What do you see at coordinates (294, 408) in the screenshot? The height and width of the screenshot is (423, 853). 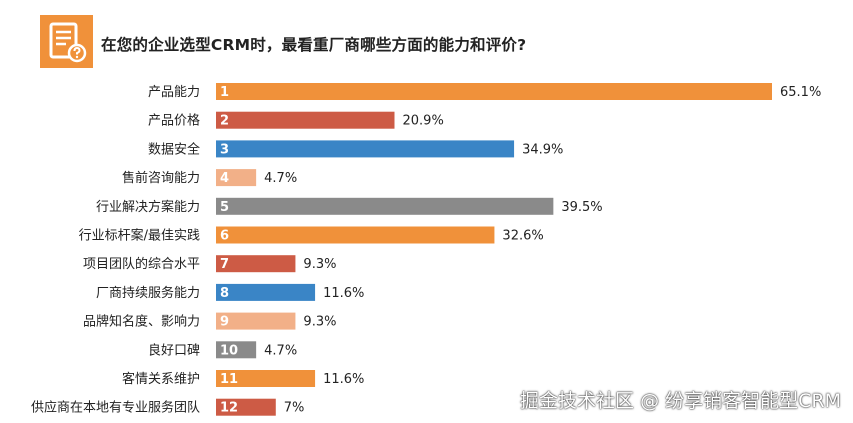 I see `value-label: 7%` at bounding box center [294, 408].